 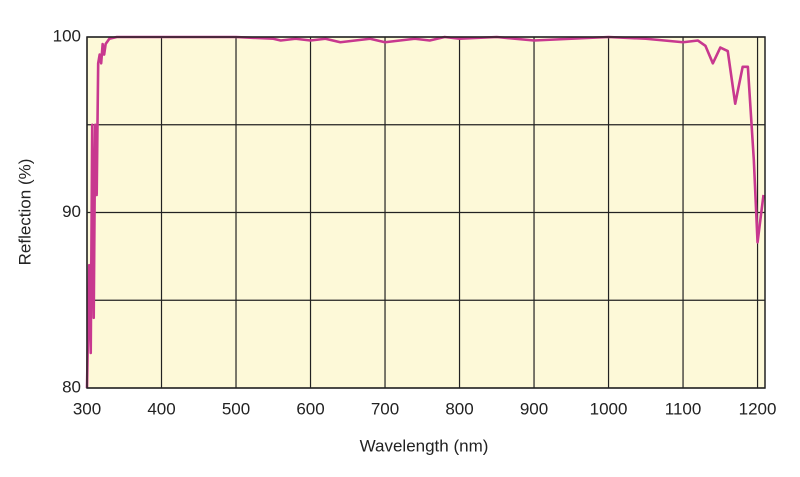 What do you see at coordinates (71, 211) in the screenshot?
I see `y-tick-label: 90` at bounding box center [71, 211].